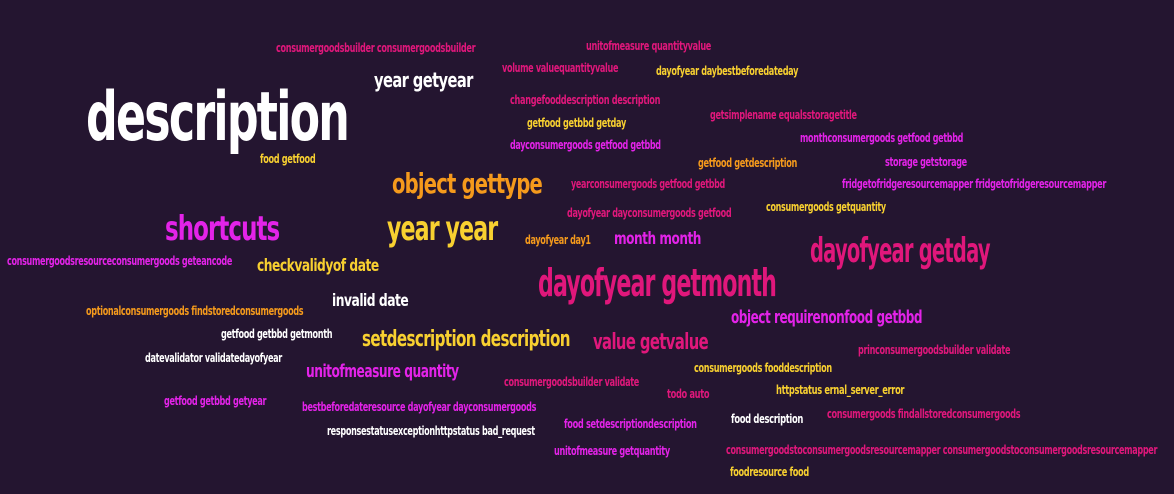 This screenshot has height=494, width=1174. Describe the element at coordinates (900, 251) in the screenshot. I see `word-dayofyear-getday: dayofyear getday` at that location.